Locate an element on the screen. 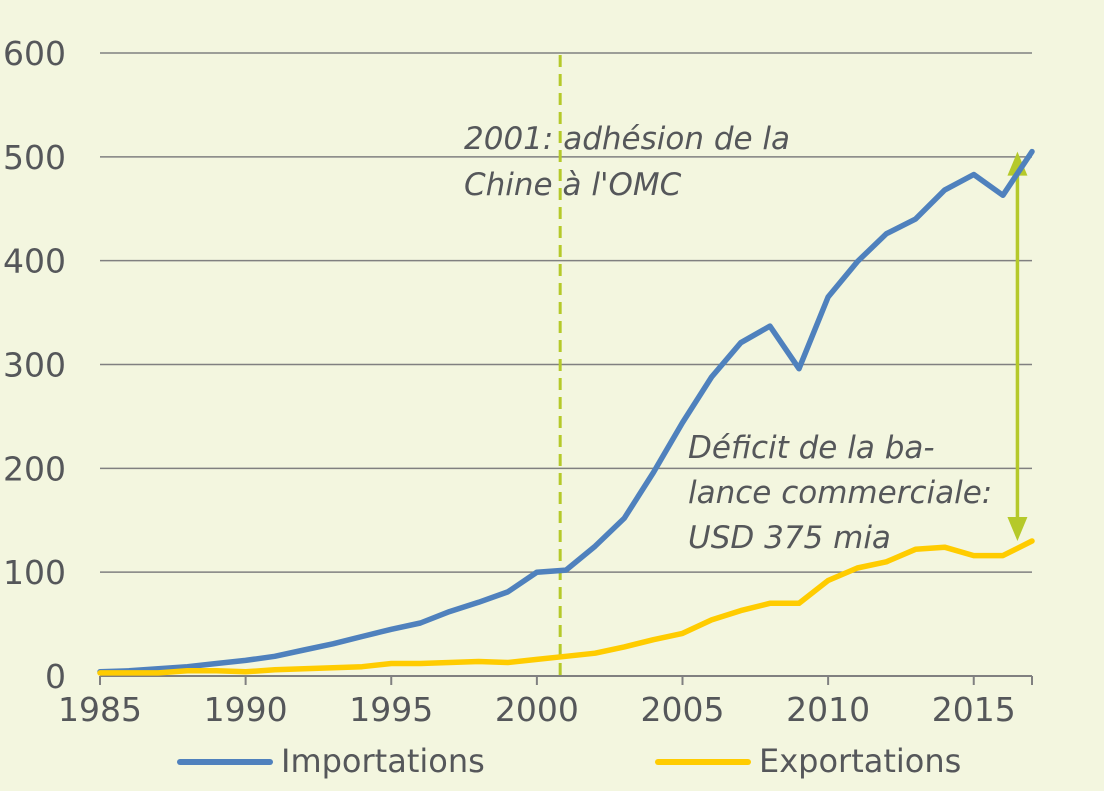  x-tick-label: 1995 is located at coordinates (391, 709).